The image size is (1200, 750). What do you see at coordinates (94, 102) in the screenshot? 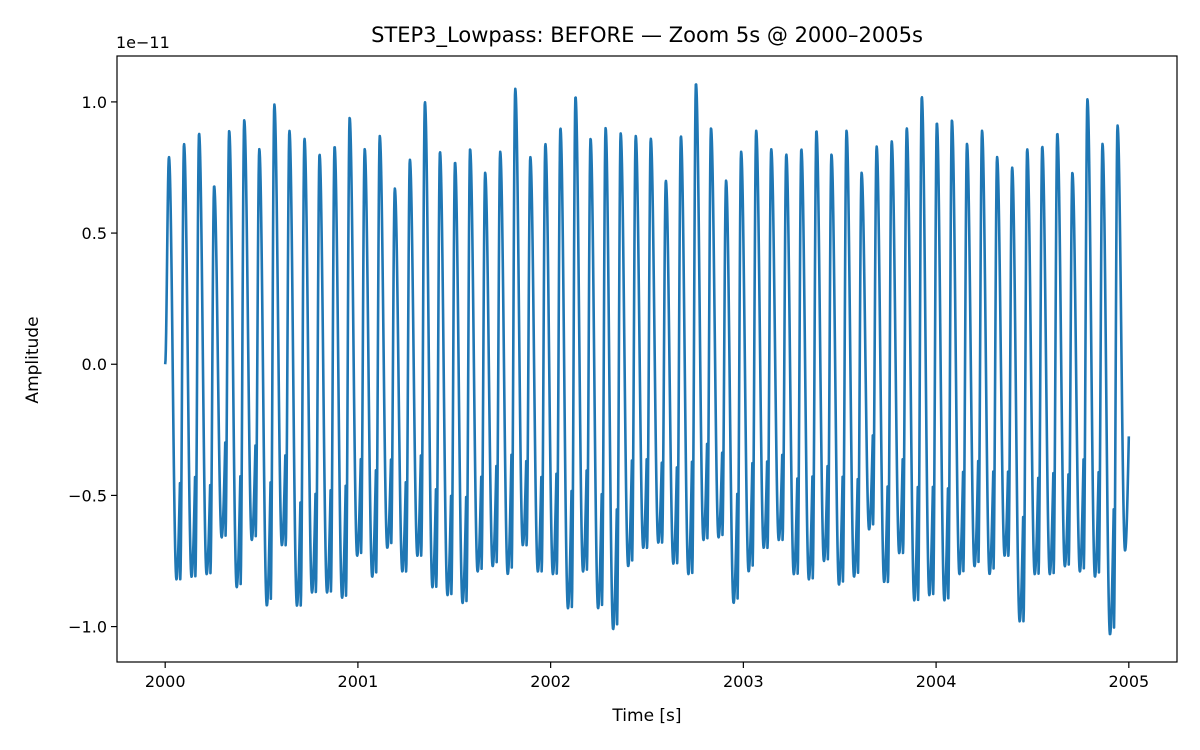
I see `y-tick-label: 1.0` at bounding box center [94, 102].